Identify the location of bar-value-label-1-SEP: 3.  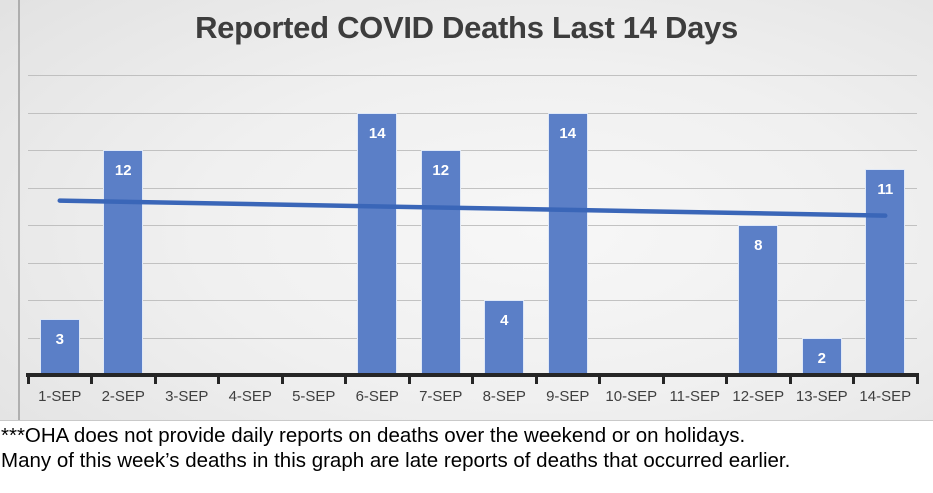
(59, 339).